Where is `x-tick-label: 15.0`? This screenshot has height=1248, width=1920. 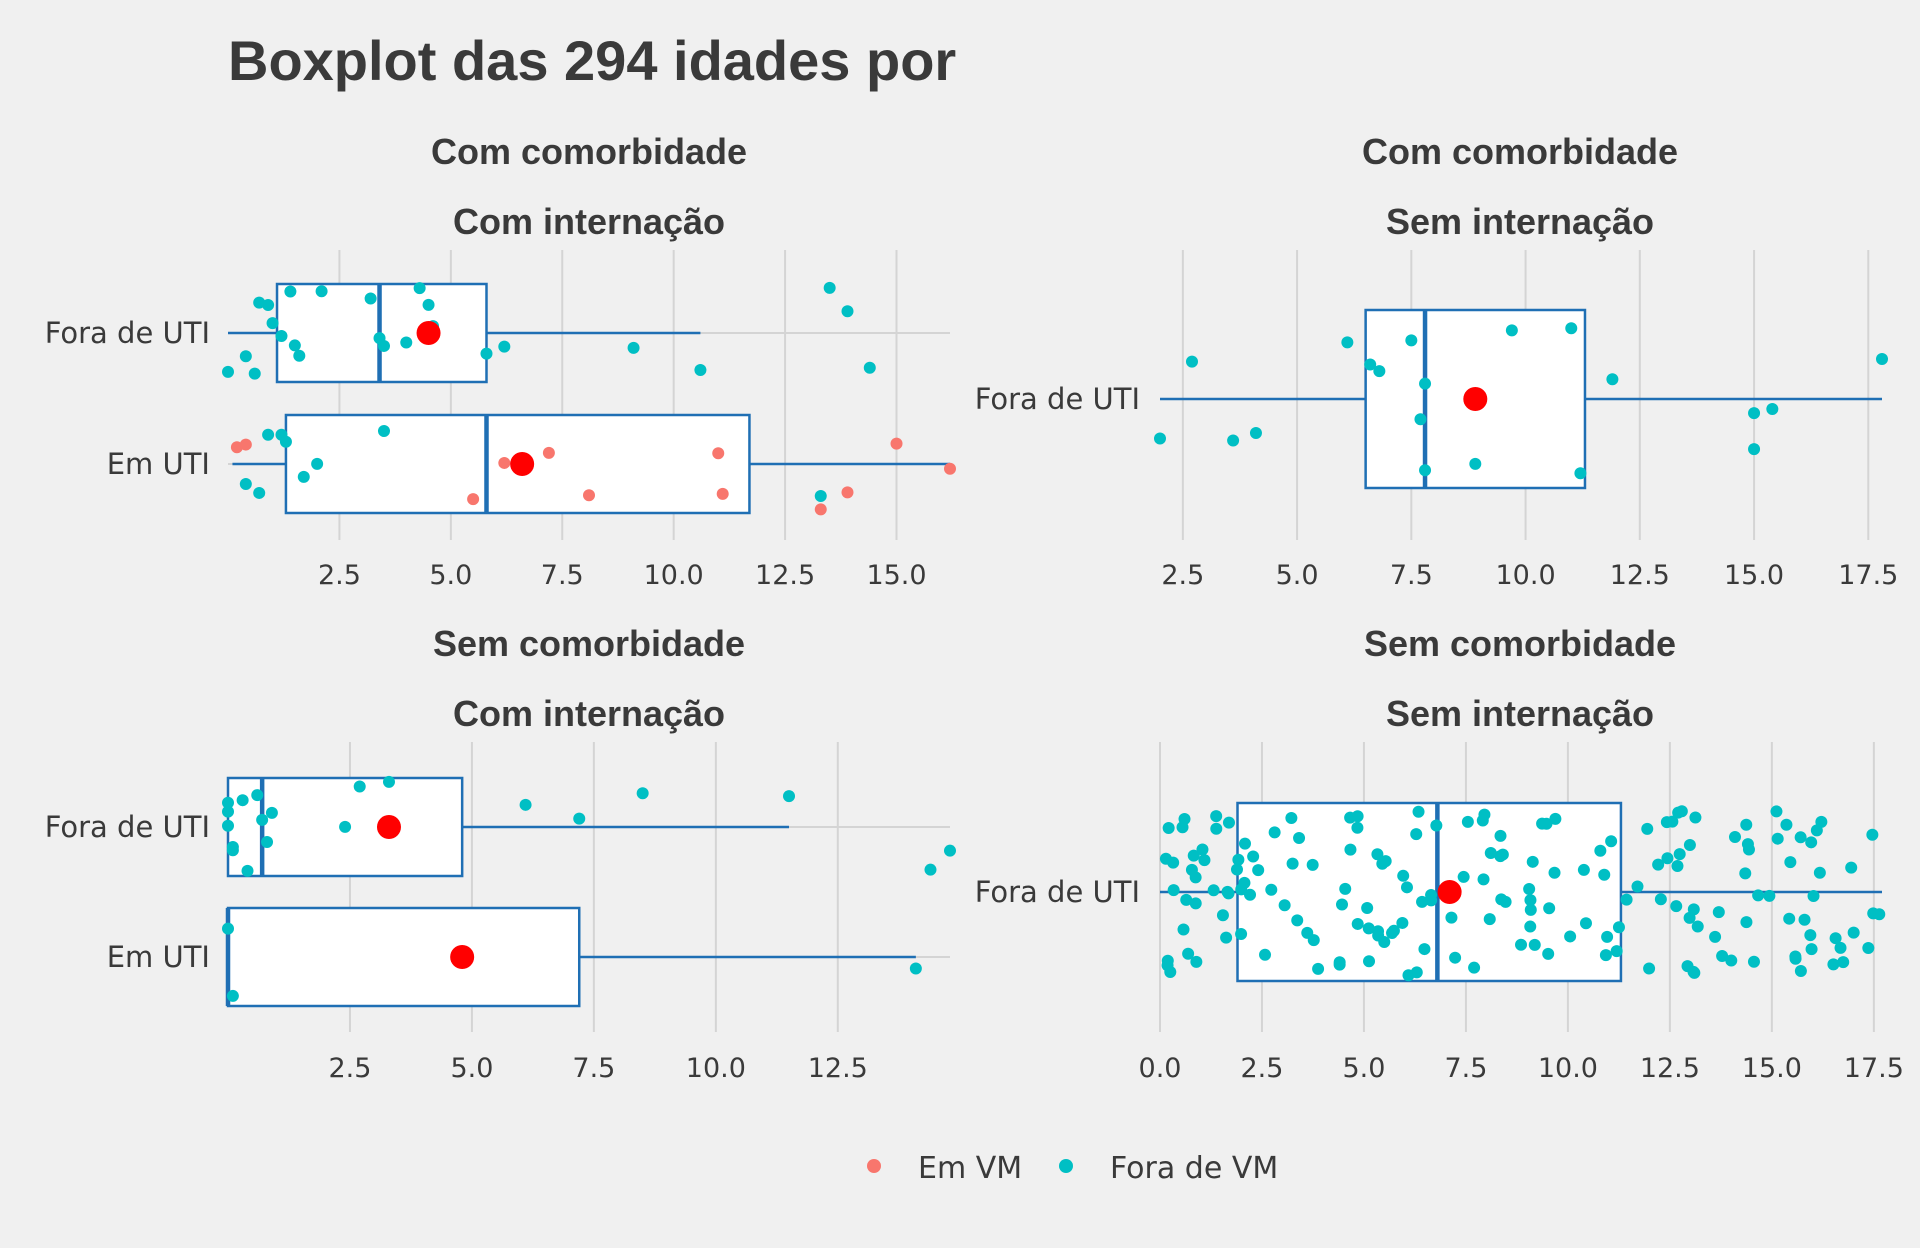
x-tick-label: 15.0 is located at coordinates (1754, 575).